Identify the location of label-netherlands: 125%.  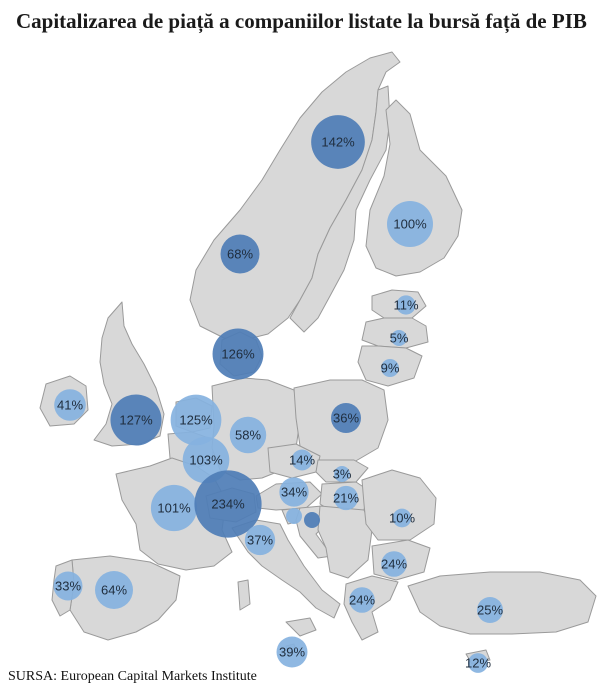
(196, 419).